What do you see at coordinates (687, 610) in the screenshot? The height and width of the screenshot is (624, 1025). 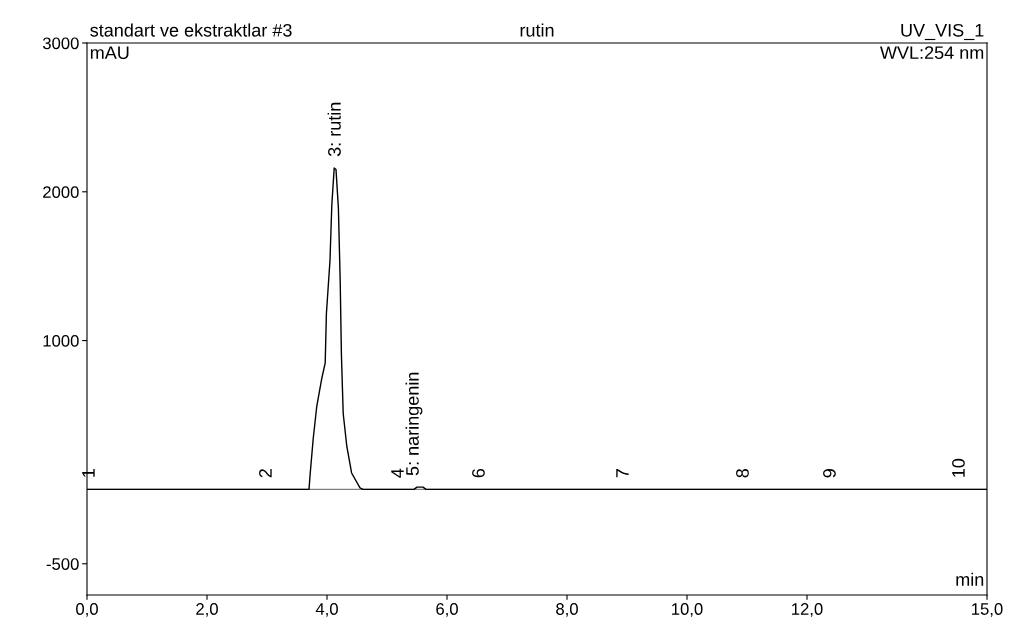 I see `x-tick-label: 10,0` at bounding box center [687, 610].